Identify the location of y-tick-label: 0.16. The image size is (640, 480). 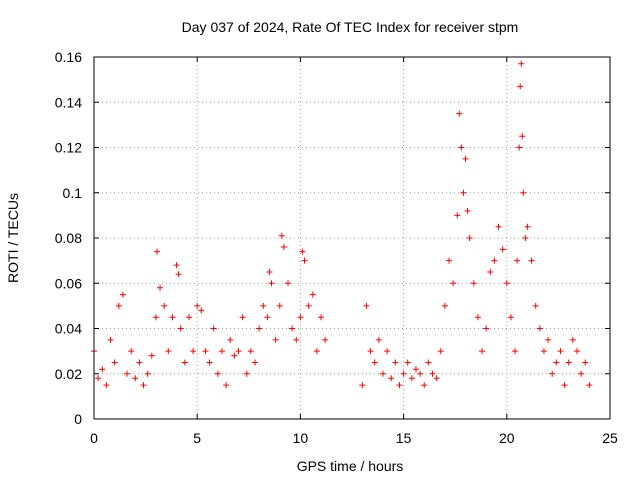
(68, 57).